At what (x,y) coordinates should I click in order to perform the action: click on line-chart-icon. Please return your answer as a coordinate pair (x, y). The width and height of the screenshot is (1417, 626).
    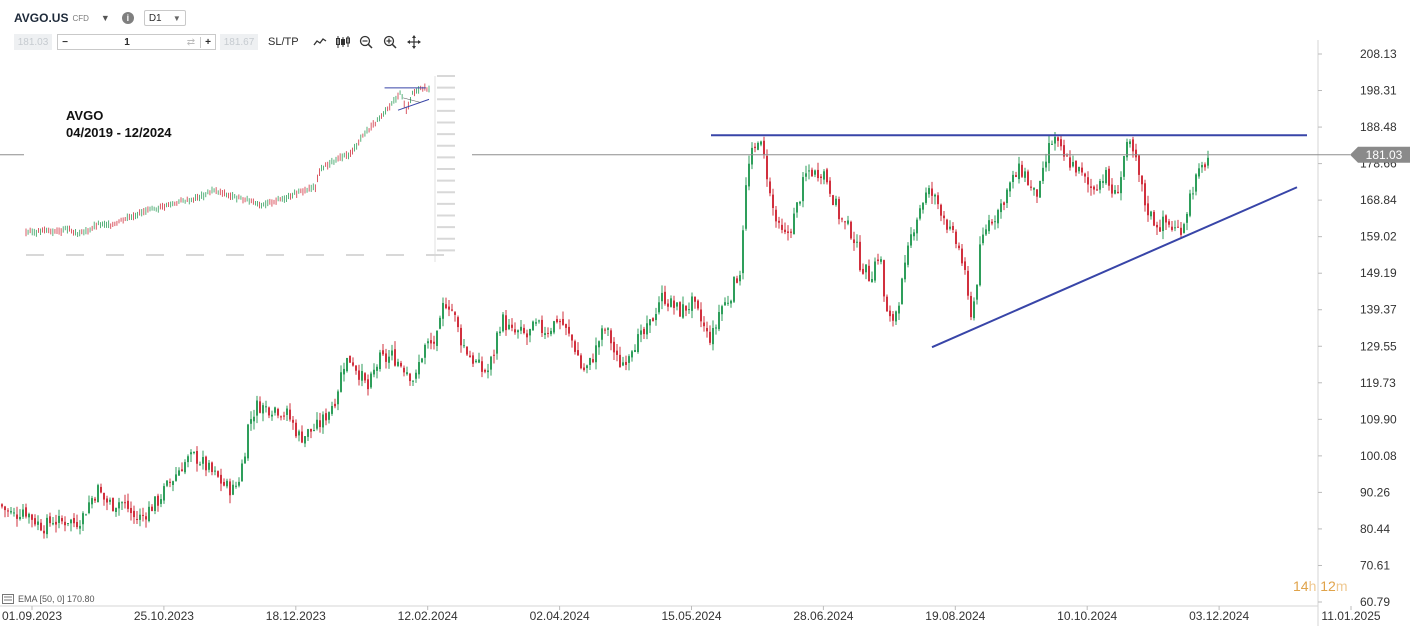
    Looking at the image, I should click on (320, 42).